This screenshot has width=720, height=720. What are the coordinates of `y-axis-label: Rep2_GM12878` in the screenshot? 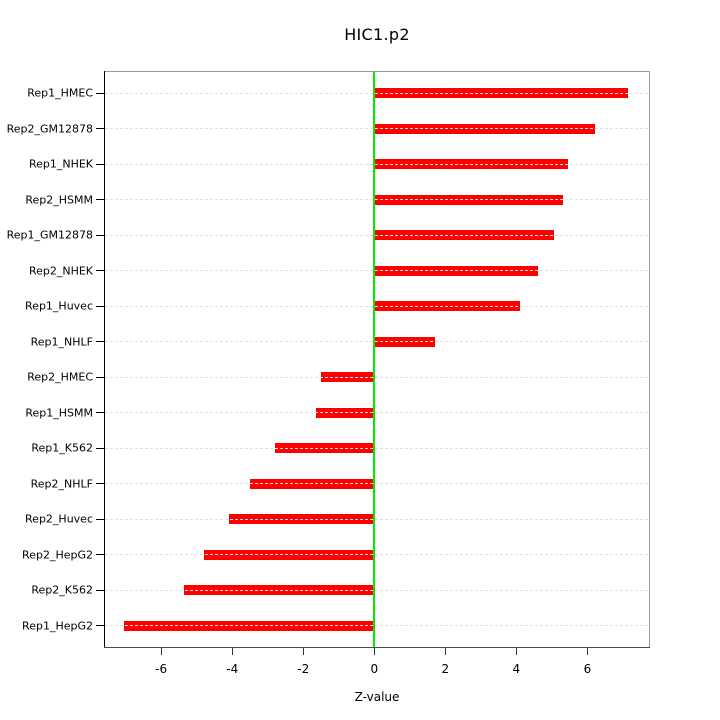 It's located at (49, 128).